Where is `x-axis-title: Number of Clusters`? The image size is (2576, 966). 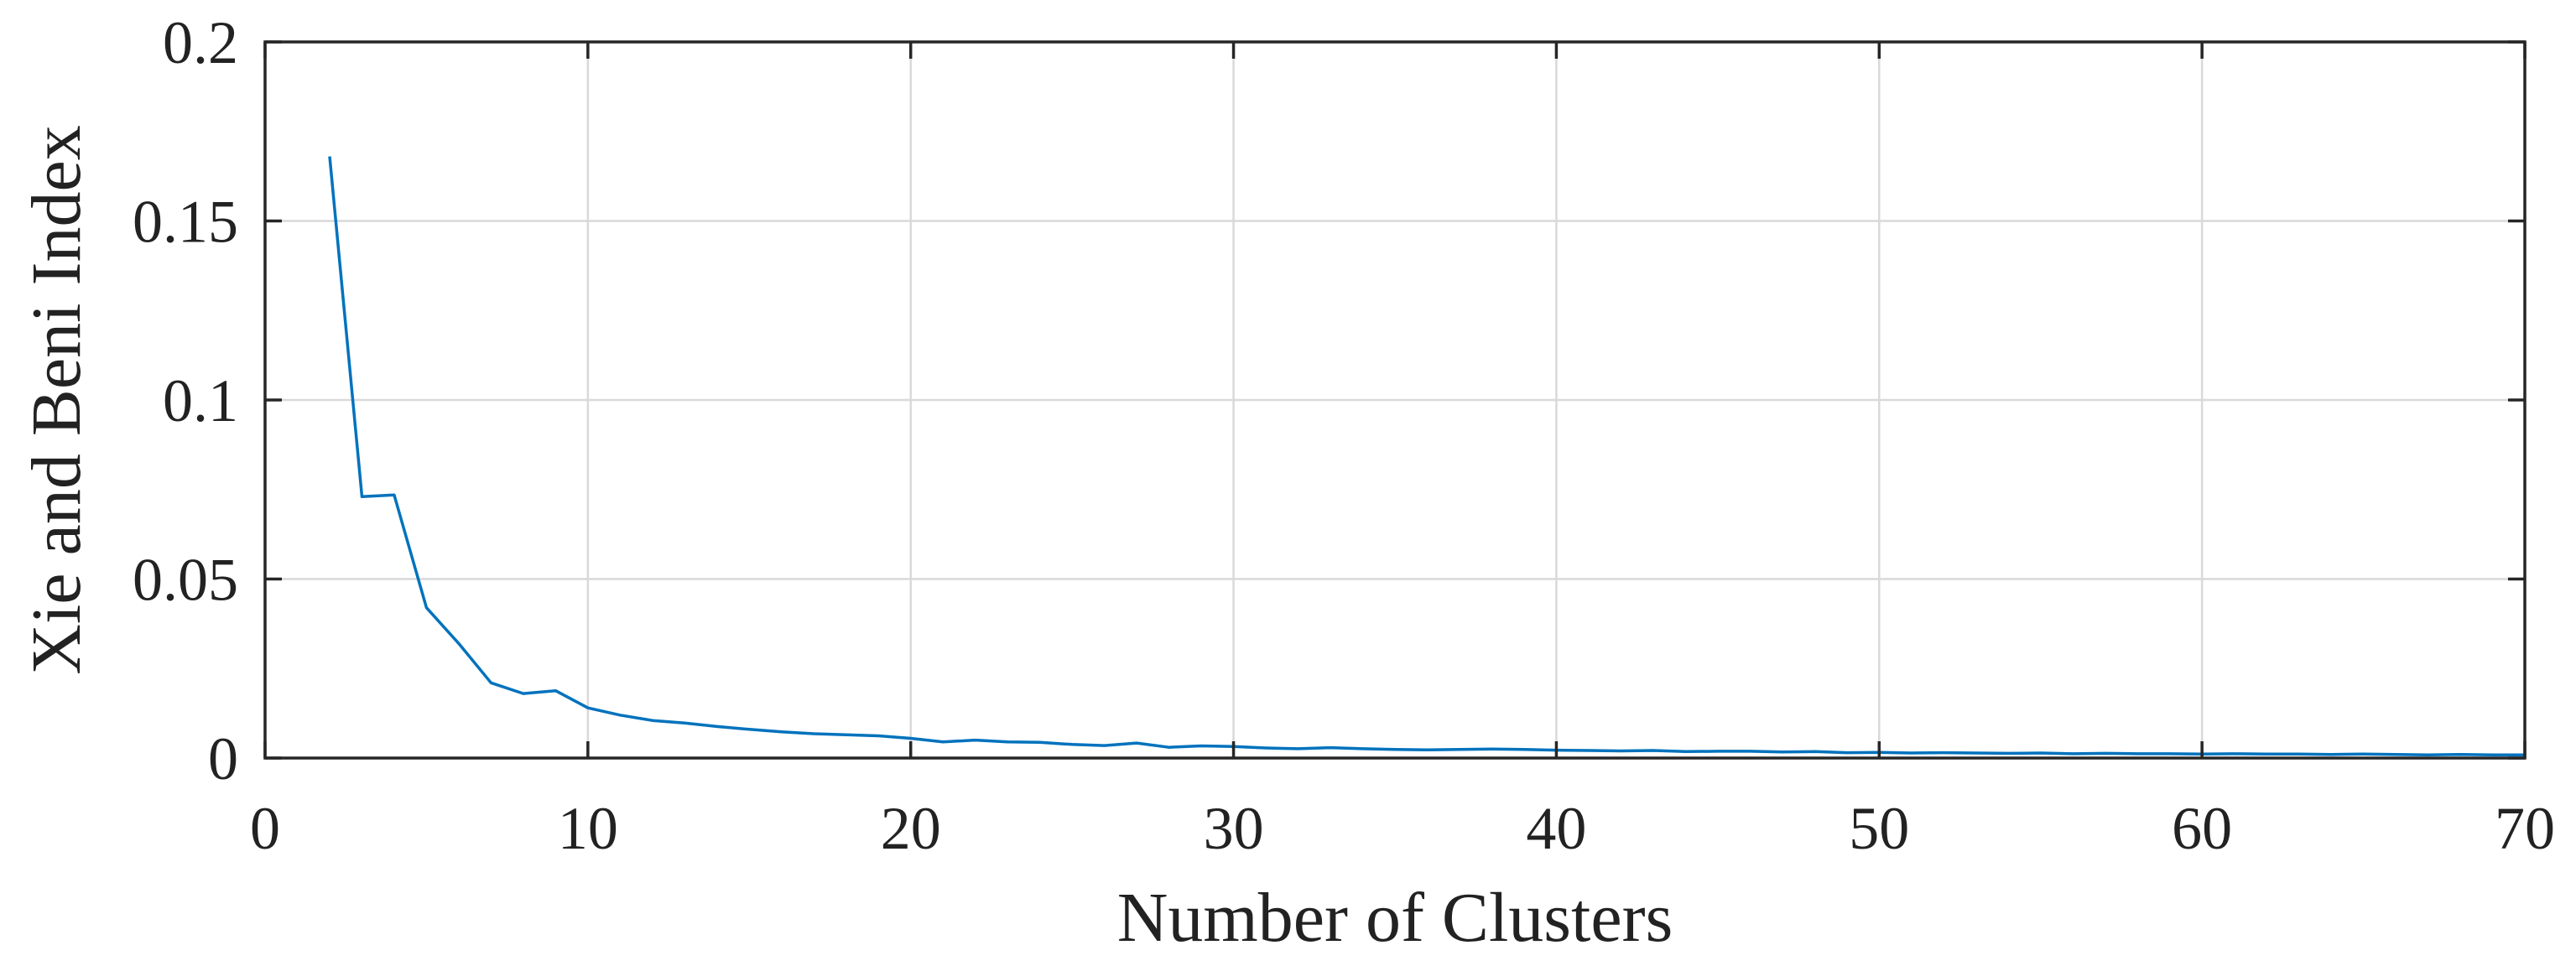 x-axis-title: Number of Clusters is located at coordinates (1395, 918).